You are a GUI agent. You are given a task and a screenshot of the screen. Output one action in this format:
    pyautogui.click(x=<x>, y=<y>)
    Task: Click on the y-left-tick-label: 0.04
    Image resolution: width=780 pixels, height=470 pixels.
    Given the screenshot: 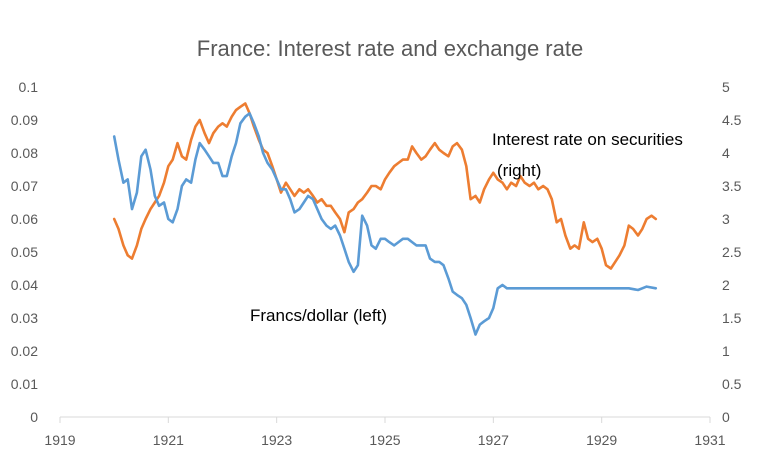 What is the action you would take?
    pyautogui.click(x=24, y=285)
    